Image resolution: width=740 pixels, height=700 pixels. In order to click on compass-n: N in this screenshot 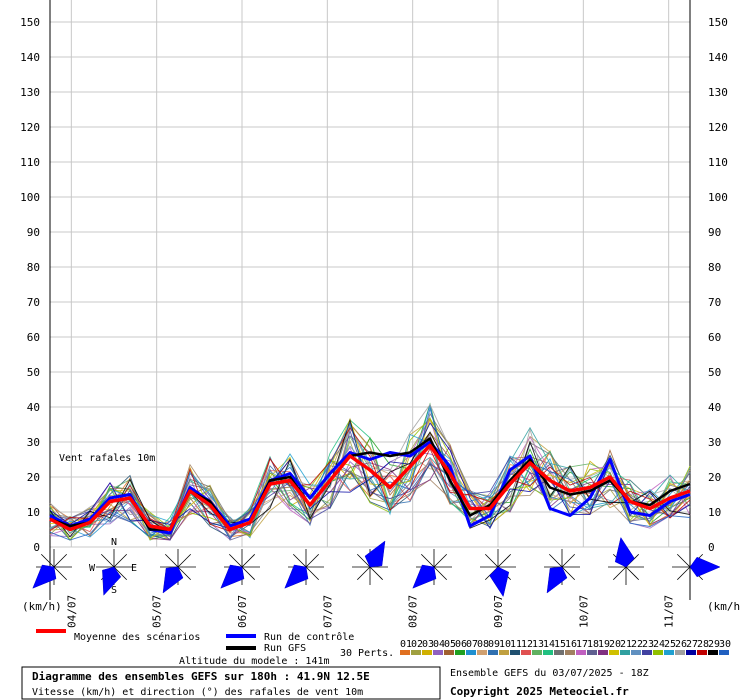, I will do `click(114, 542)`.